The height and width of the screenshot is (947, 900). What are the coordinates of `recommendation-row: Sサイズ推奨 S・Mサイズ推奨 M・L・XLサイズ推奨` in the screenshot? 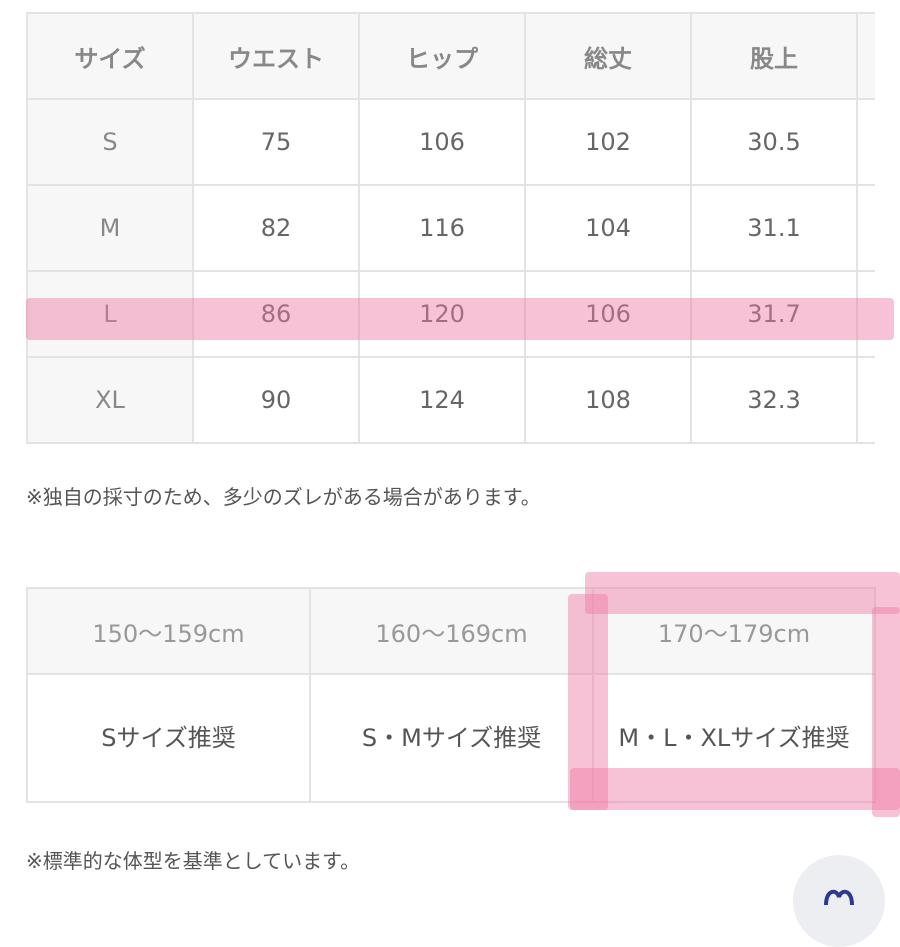 It's located at (451, 738).